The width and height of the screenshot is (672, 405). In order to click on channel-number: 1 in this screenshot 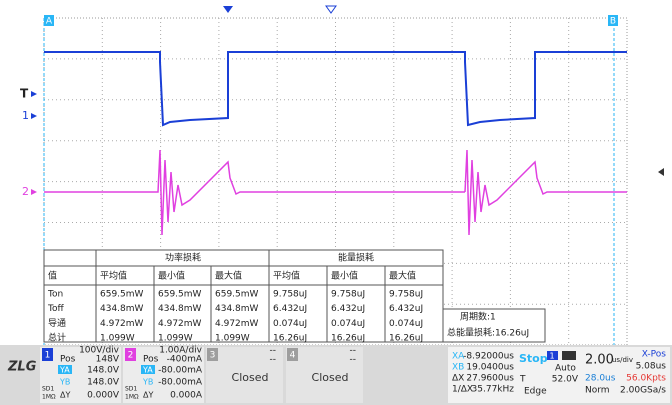, I will do `click(48, 356)`.